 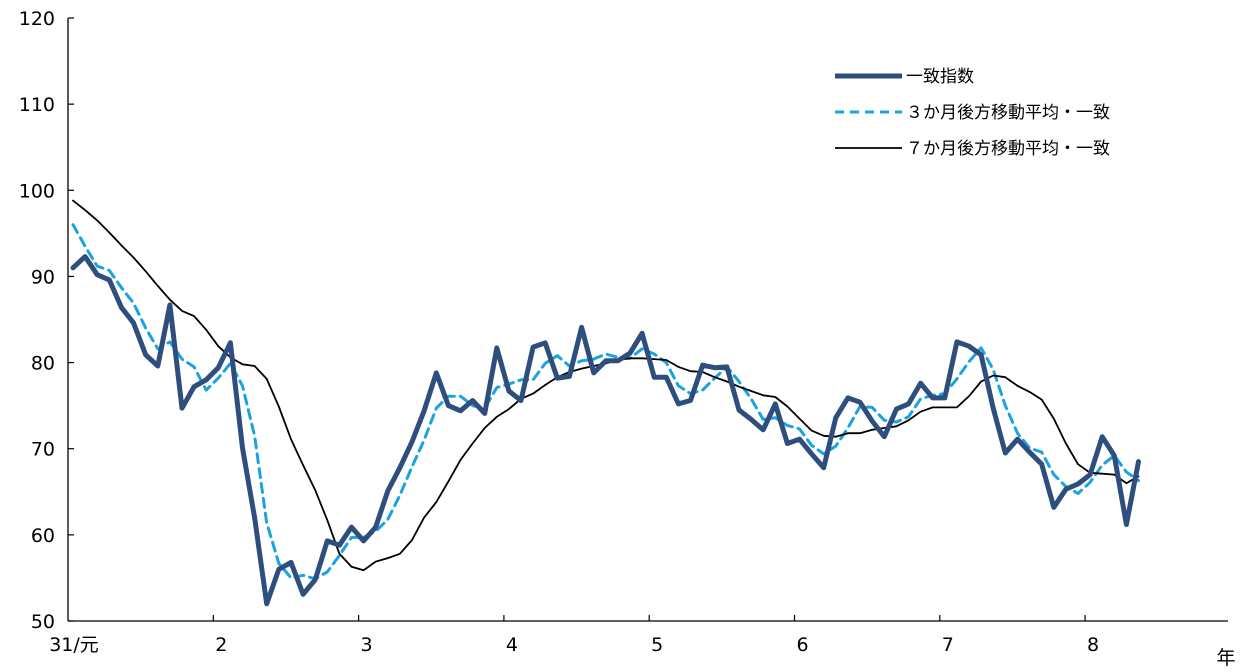 What do you see at coordinates (37, 191) in the screenshot?
I see `y-tick-label: 100` at bounding box center [37, 191].